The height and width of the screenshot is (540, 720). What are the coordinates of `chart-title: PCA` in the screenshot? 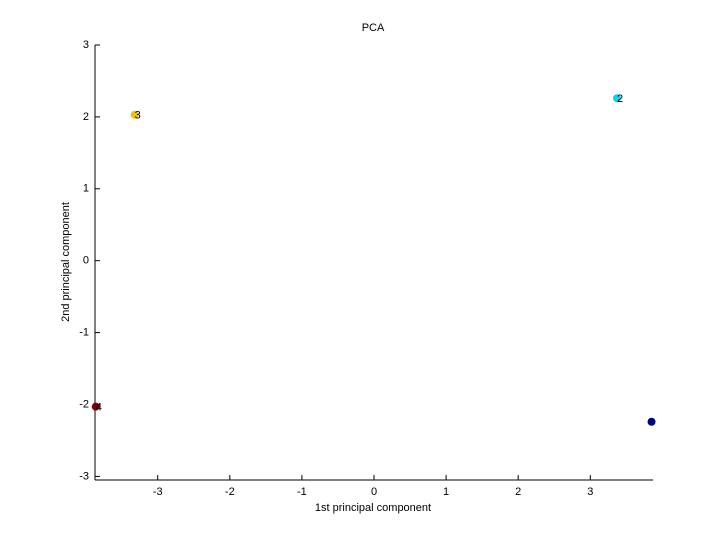 It's located at (373, 28).